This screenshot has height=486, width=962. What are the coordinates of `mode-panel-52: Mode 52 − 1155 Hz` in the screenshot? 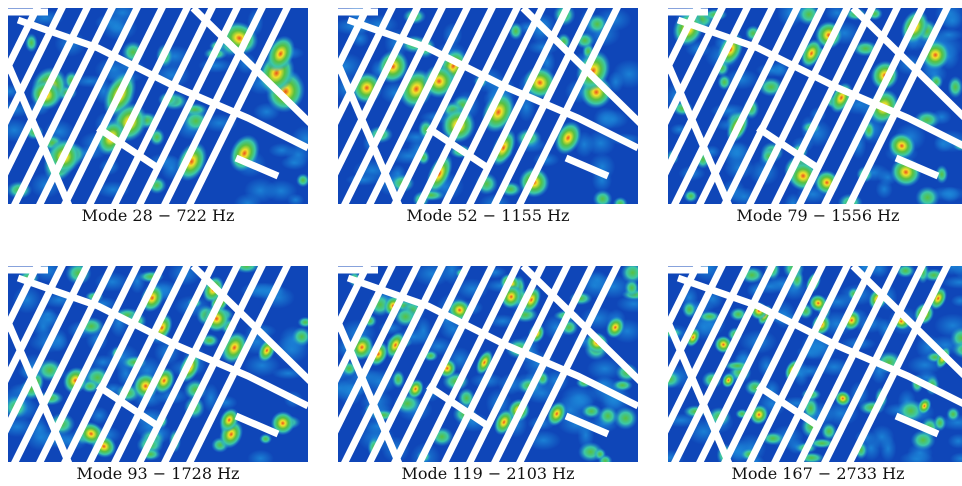 It's located at (488, 117).